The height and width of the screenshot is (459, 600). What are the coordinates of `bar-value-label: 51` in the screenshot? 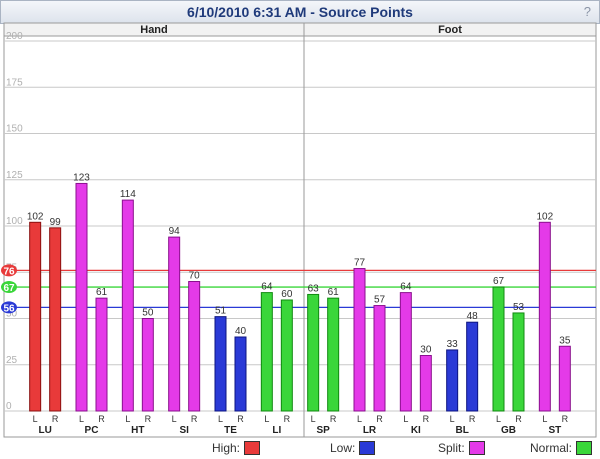 It's located at (221, 311).